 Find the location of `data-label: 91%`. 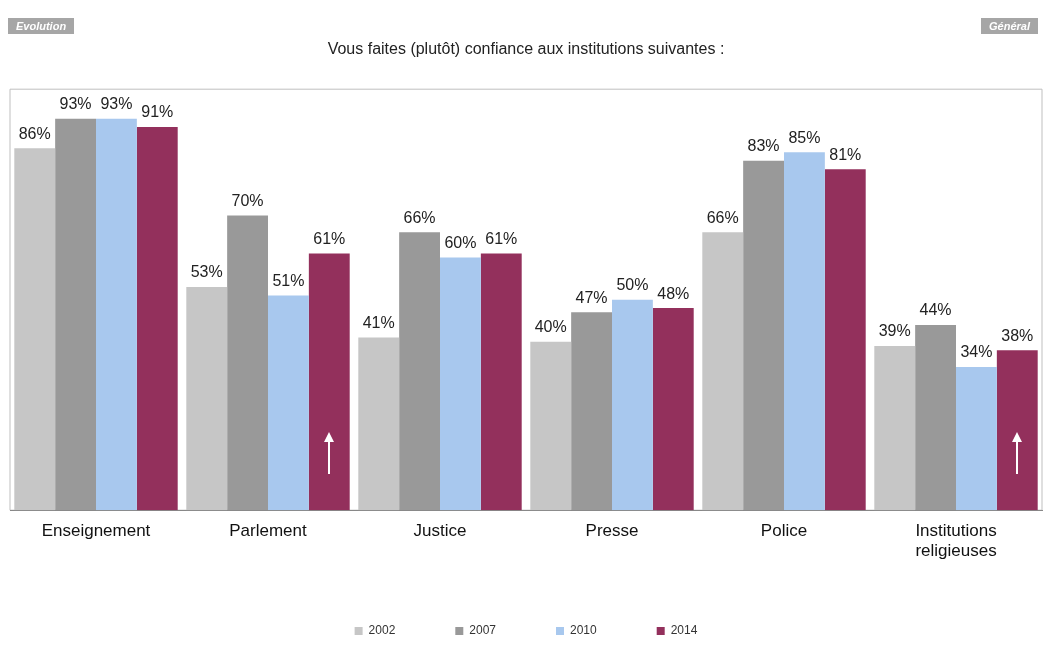

data-label: 91% is located at coordinates (157, 112).